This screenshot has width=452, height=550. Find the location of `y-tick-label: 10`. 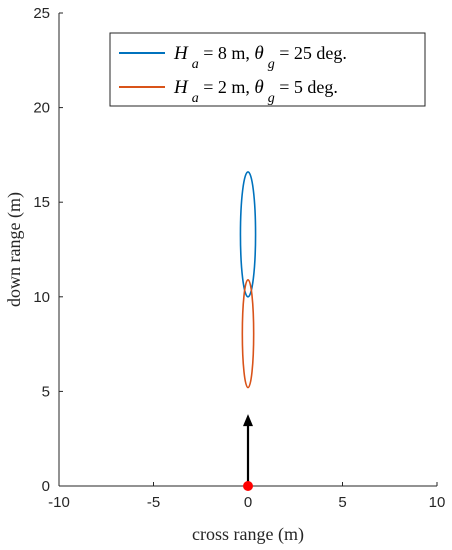

y-tick-label: 10 is located at coordinates (41, 297).